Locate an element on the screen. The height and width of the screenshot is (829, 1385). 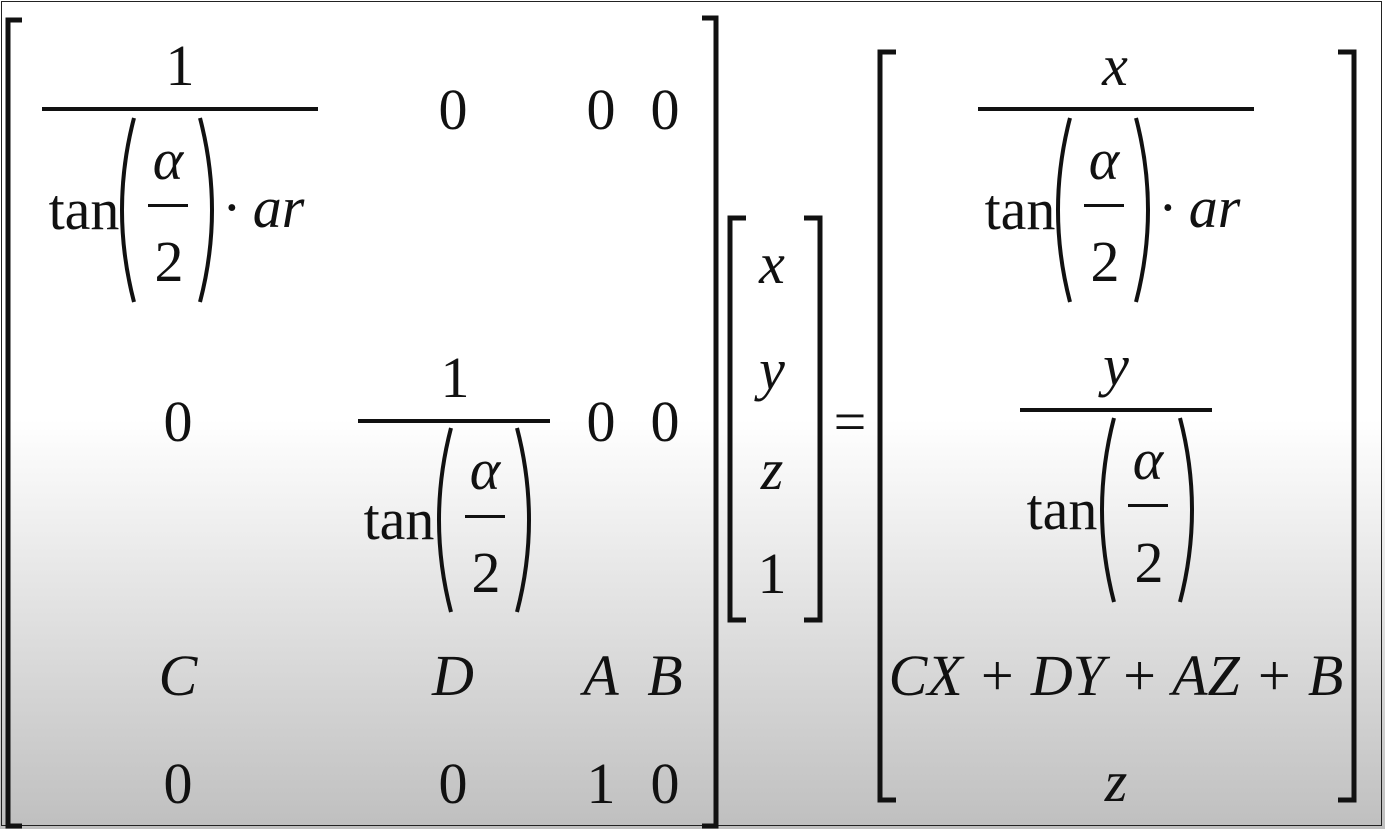
paren-left-res1 is located at coordinates (1064, 210).